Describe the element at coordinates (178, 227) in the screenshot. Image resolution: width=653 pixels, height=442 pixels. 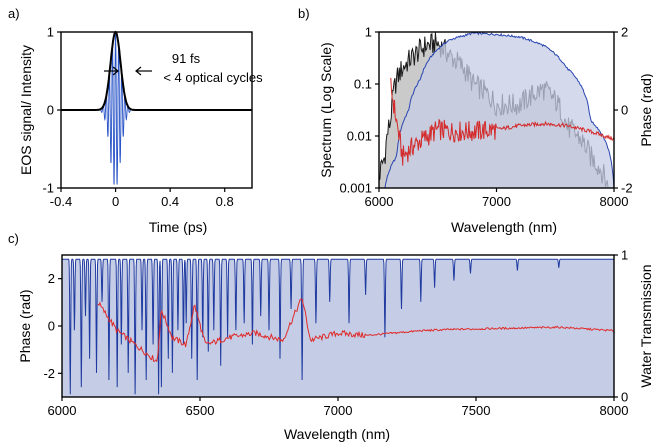
I see `panel-a-xlabel: Time (ps)` at that location.